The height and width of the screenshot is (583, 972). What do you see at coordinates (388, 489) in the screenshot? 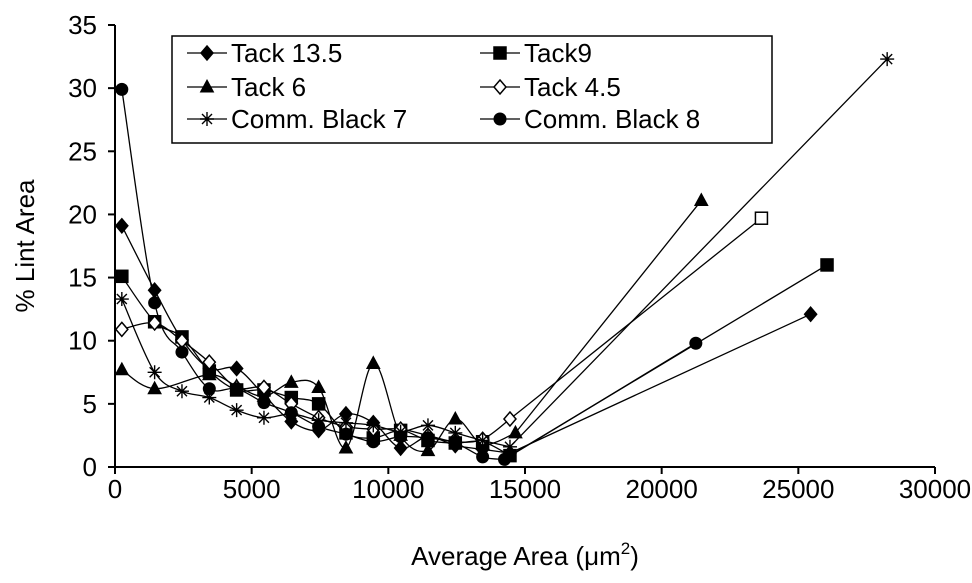
I see `x-tick-label: 10000` at bounding box center [388, 489].